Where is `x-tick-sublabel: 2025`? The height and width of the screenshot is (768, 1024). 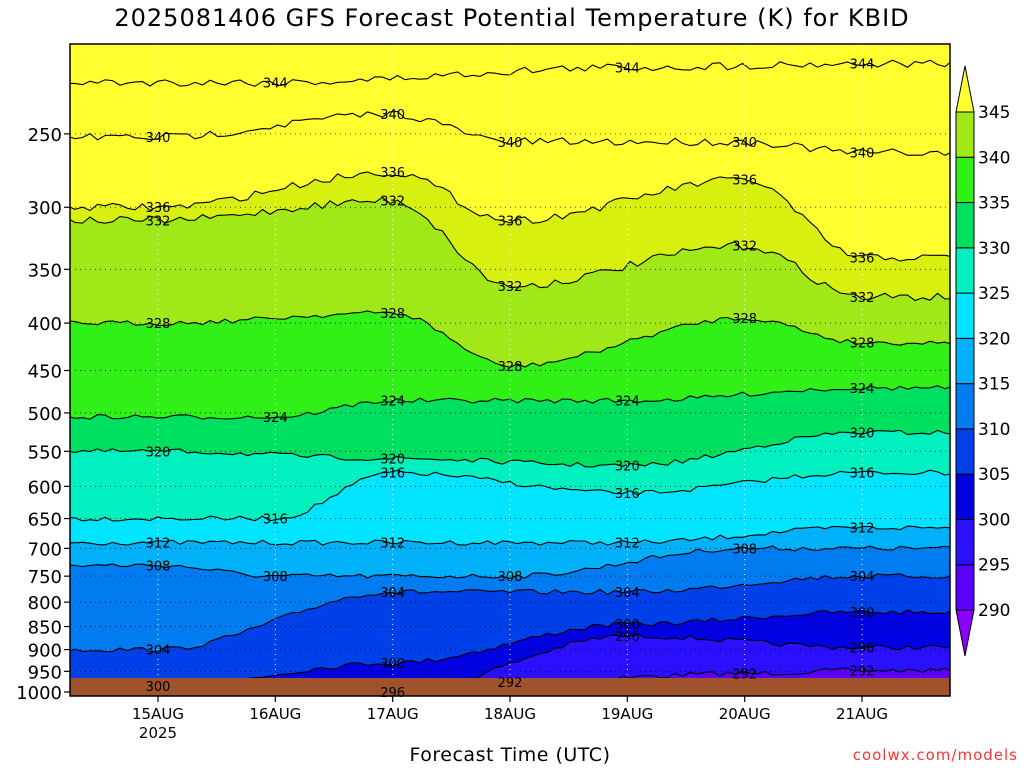
x-tick-sublabel: 2025 is located at coordinates (158, 733).